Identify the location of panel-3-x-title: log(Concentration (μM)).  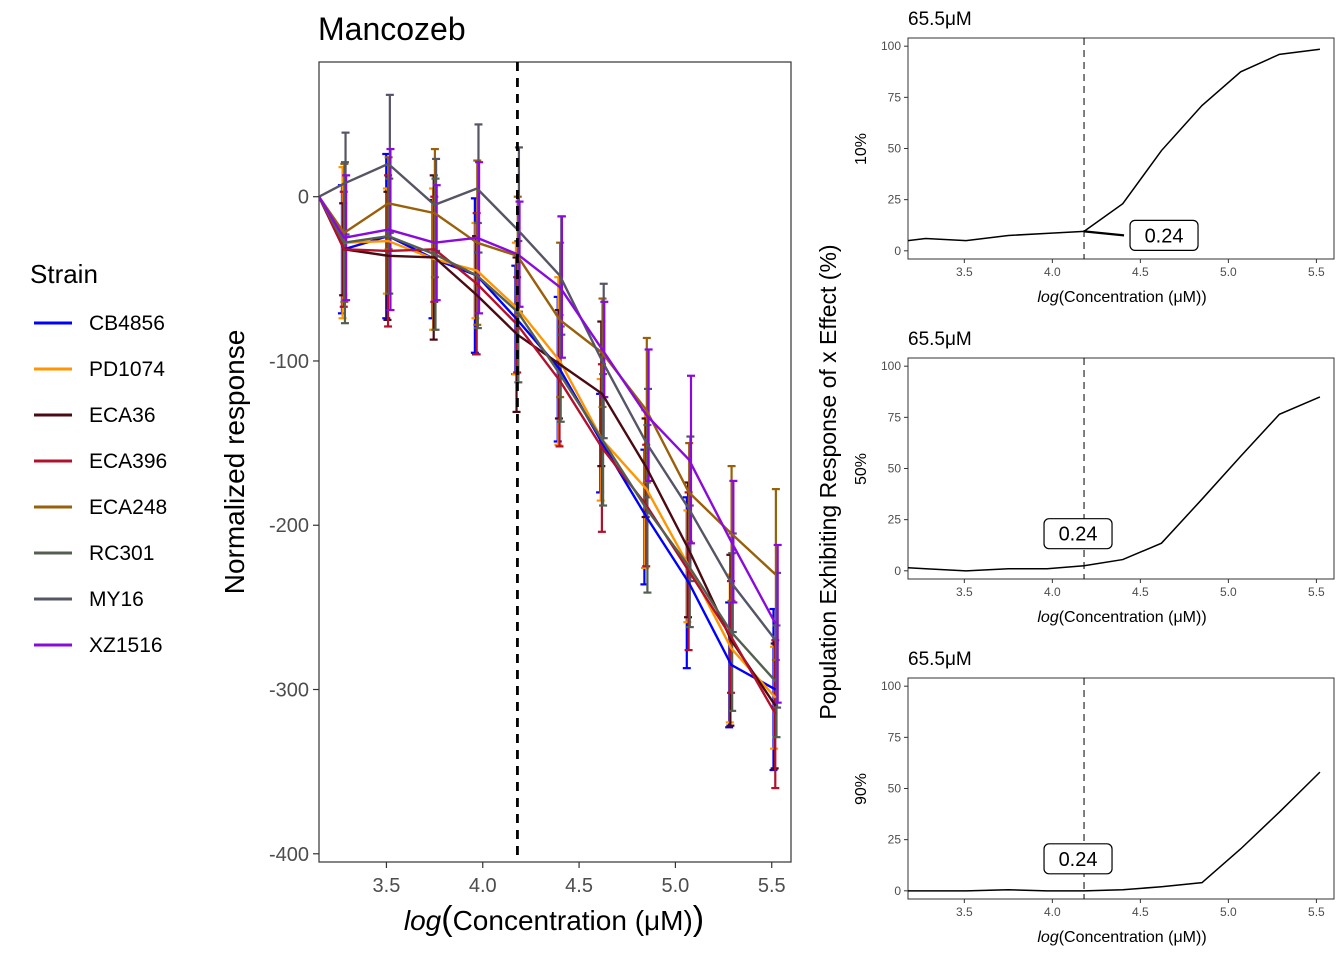
(1121, 937).